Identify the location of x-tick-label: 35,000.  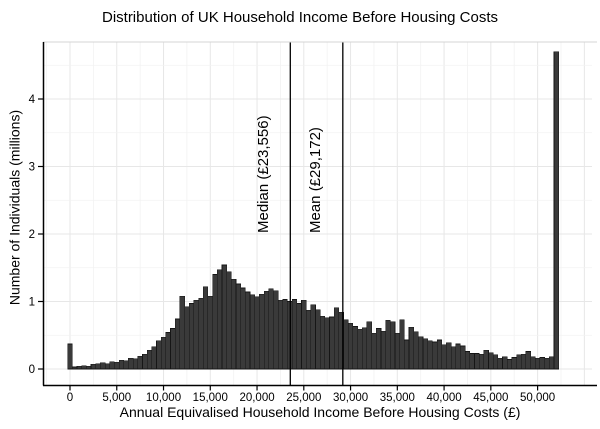
(397, 398).